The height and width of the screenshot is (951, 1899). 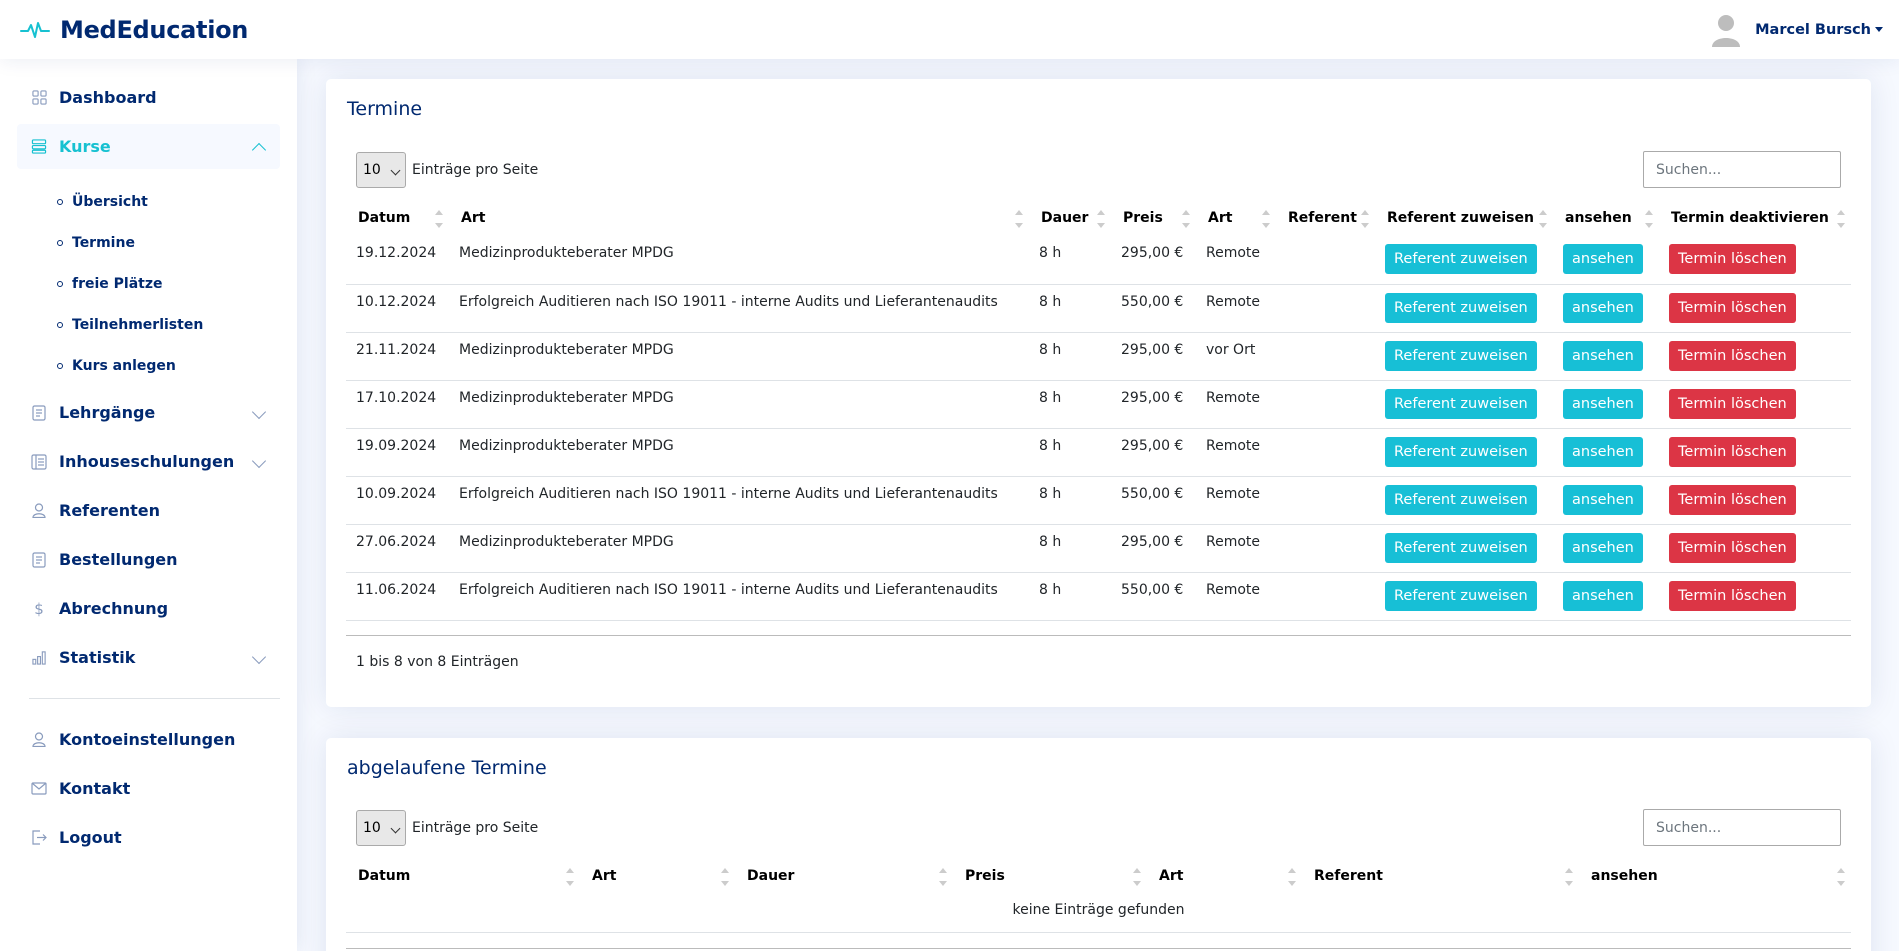 I want to click on sidebar-item-label: Statistik, so click(x=97, y=657).